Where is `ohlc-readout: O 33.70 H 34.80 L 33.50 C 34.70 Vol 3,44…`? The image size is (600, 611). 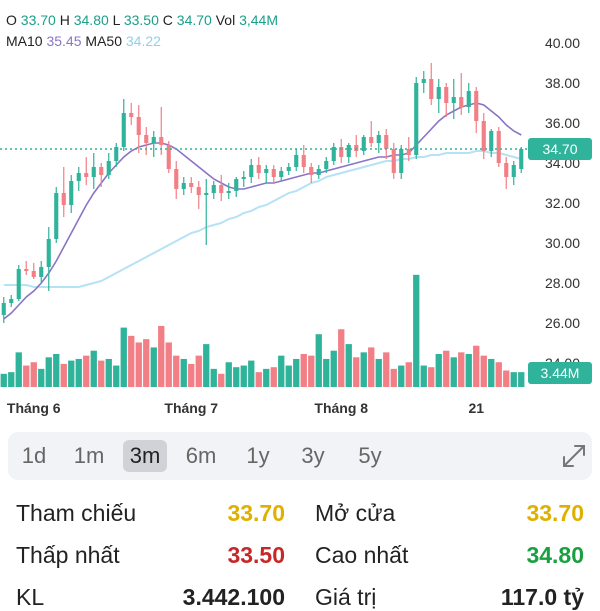 ohlc-readout: O 33.70 H 34.80 L 33.50 C 34.70 Vol 3,44… is located at coordinates (142, 20).